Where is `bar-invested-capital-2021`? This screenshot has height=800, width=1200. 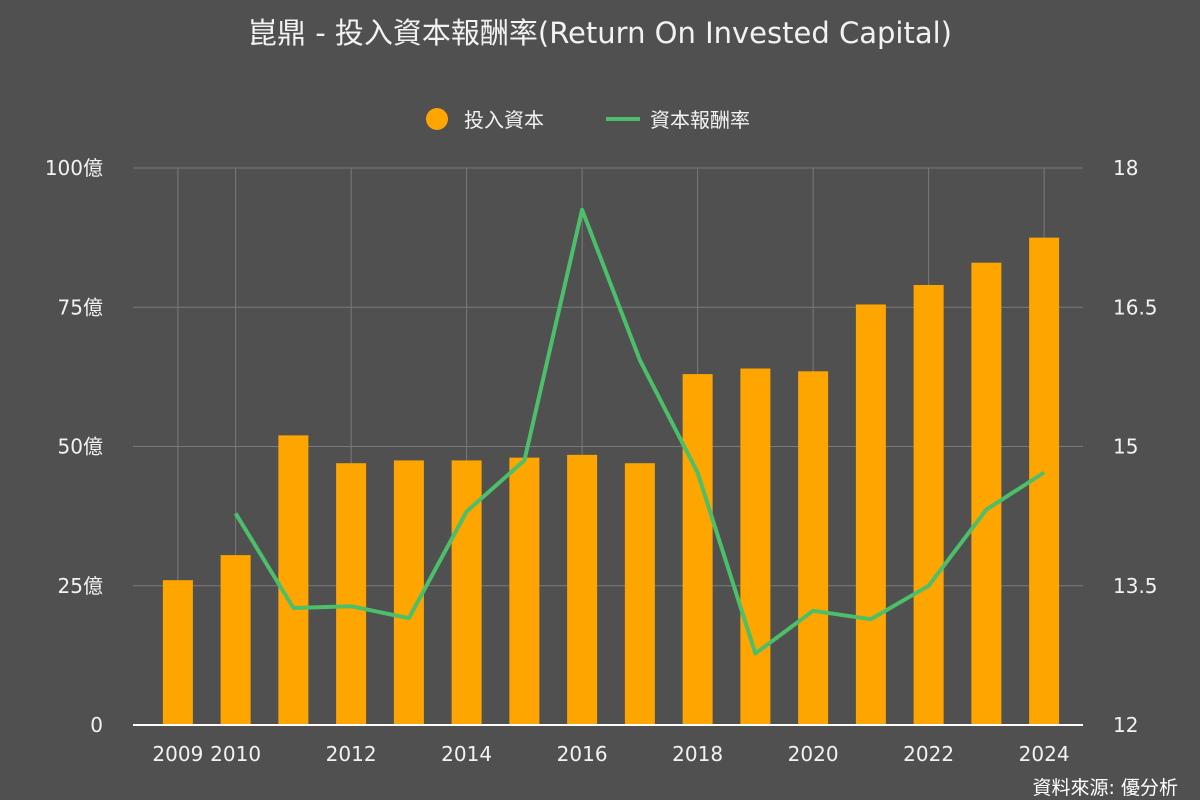
bar-invested-capital-2021 is located at coordinates (870, 514).